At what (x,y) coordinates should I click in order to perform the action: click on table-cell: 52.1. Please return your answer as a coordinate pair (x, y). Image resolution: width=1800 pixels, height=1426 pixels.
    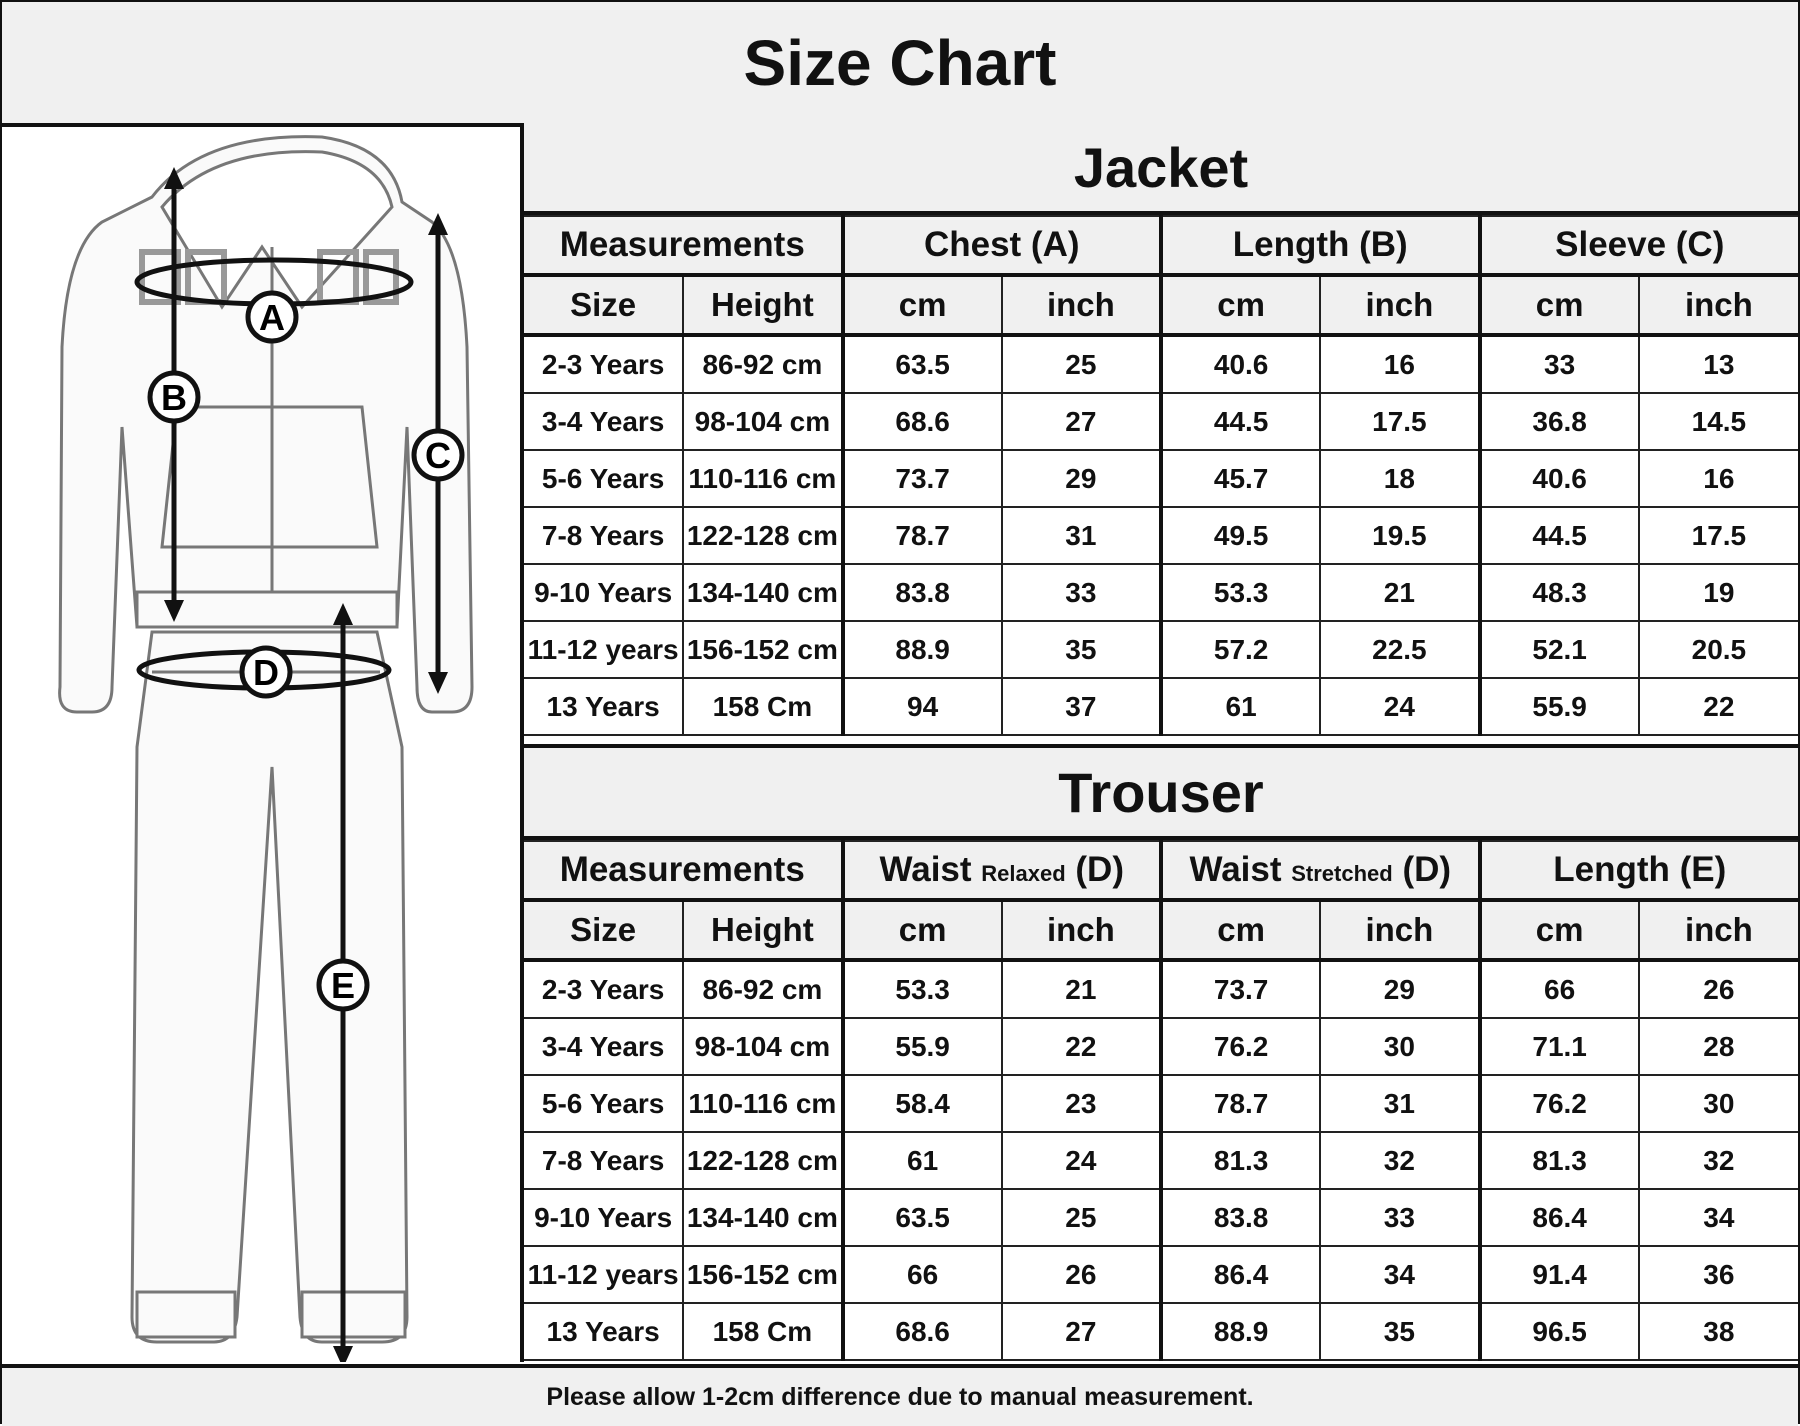
    Looking at the image, I should click on (1558, 649).